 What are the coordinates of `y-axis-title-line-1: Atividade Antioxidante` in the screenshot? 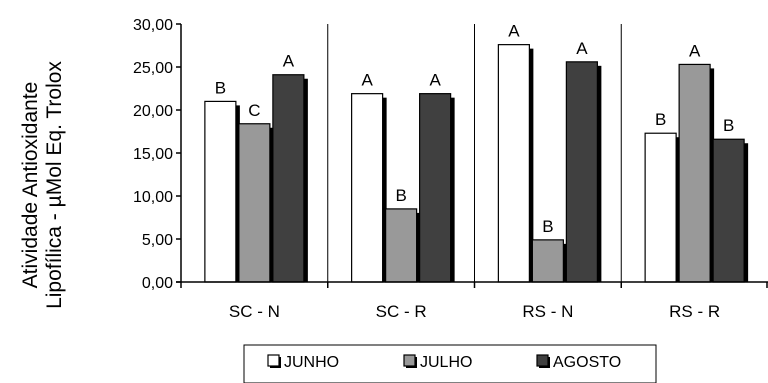 It's located at (30, 185).